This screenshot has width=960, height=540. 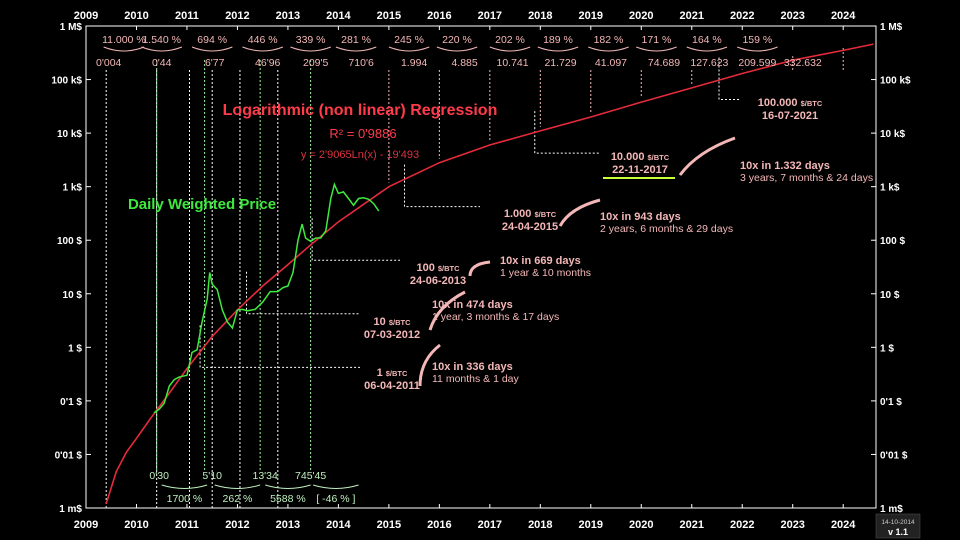 What do you see at coordinates (692, 16) in the screenshot?
I see `x-tick-label-top: 2021` at bounding box center [692, 16].